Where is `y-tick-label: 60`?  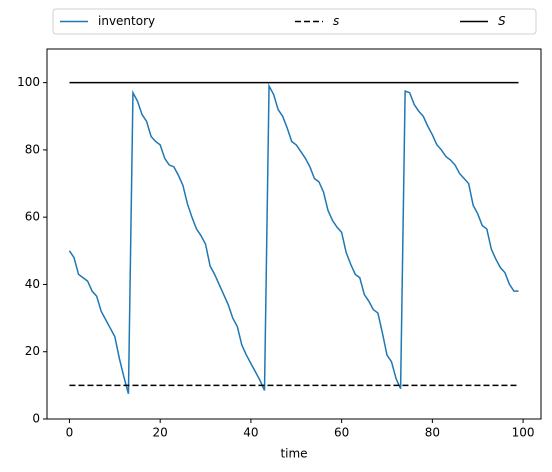 y-tick-label: 60 is located at coordinates (32, 217).